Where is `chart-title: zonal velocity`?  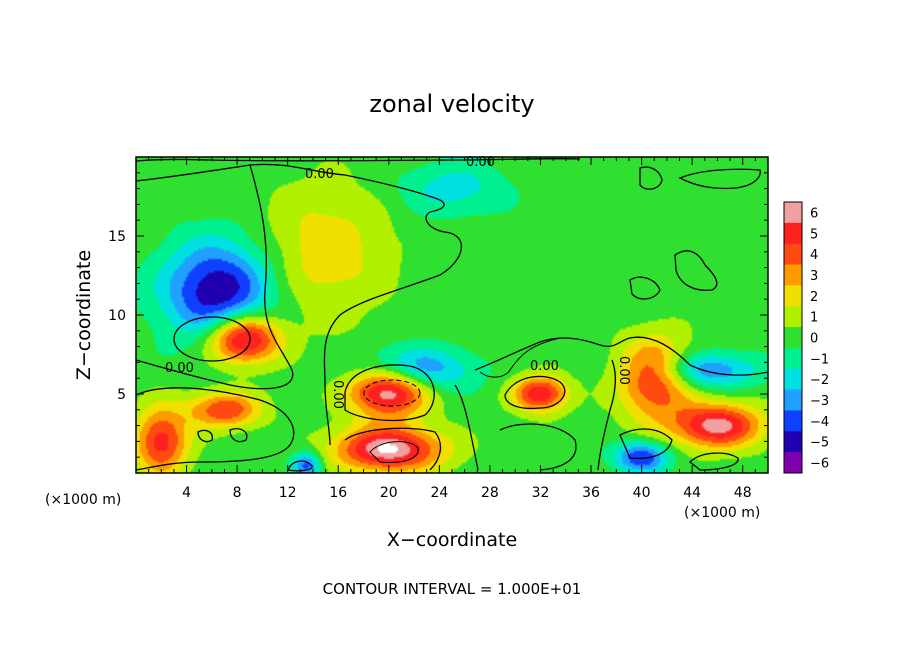
chart-title: zonal velocity is located at coordinates (451, 104).